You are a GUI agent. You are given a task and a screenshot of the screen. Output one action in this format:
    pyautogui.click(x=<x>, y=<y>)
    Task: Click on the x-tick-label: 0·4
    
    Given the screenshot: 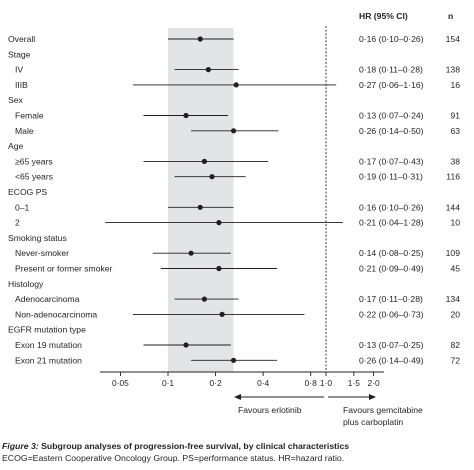 What is the action you would take?
    pyautogui.click(x=263, y=383)
    